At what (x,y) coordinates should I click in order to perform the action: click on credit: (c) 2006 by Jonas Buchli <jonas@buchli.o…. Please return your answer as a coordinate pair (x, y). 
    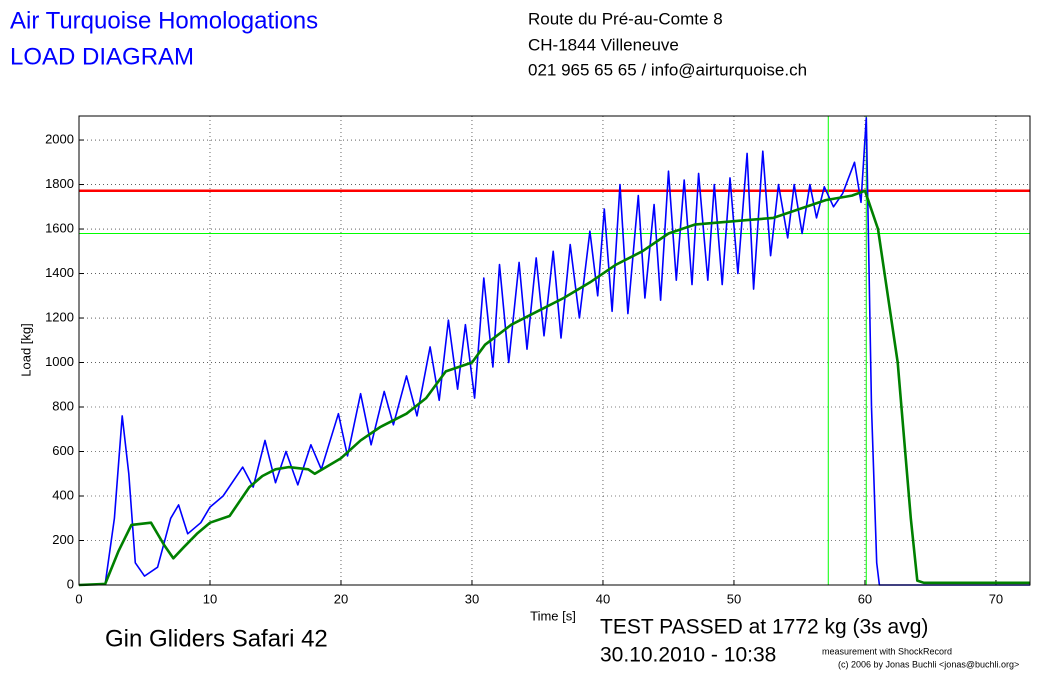
    Looking at the image, I should click on (928, 664).